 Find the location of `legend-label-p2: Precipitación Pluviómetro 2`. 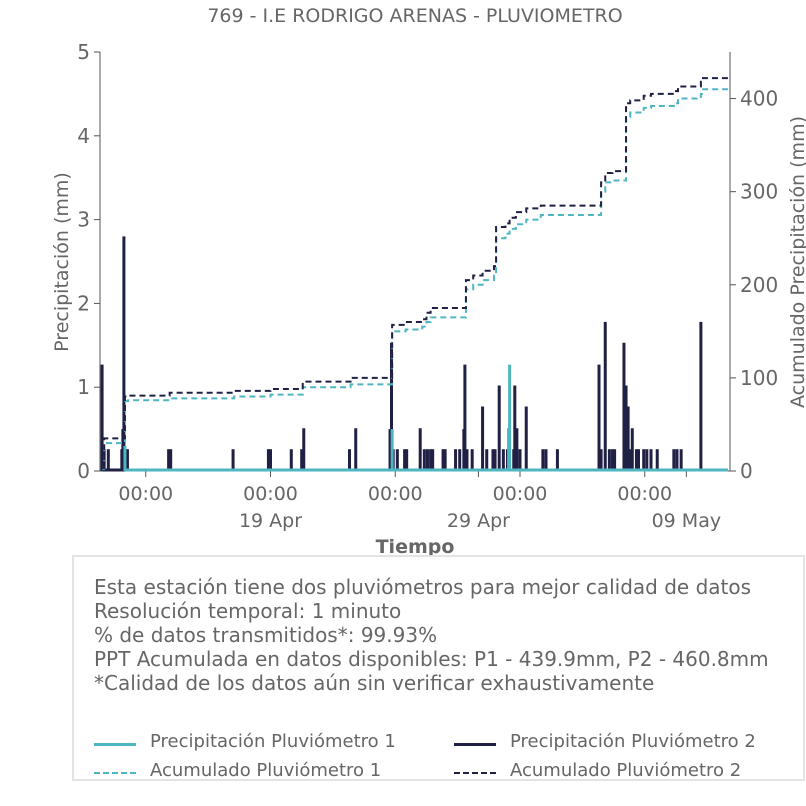

legend-label-p2: Precipitación Pluviómetro 2 is located at coordinates (633, 741).